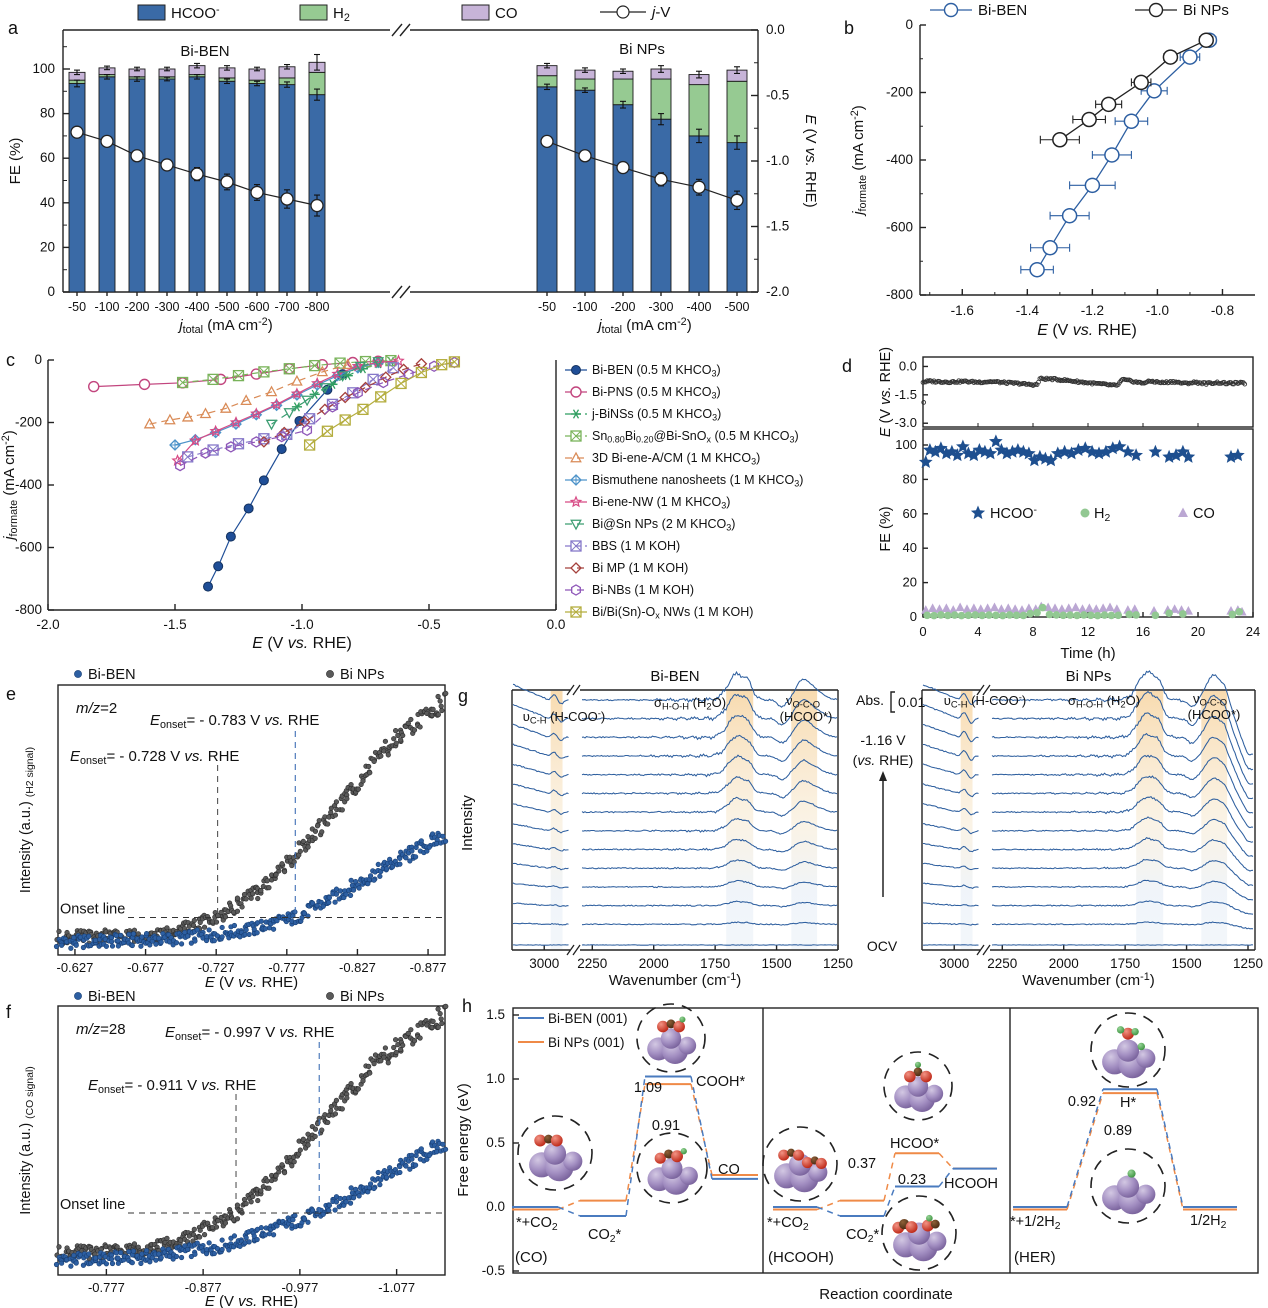 The width and height of the screenshot is (1268, 1308). I want to click on svg-text: 1.5, so click(495, 1014).